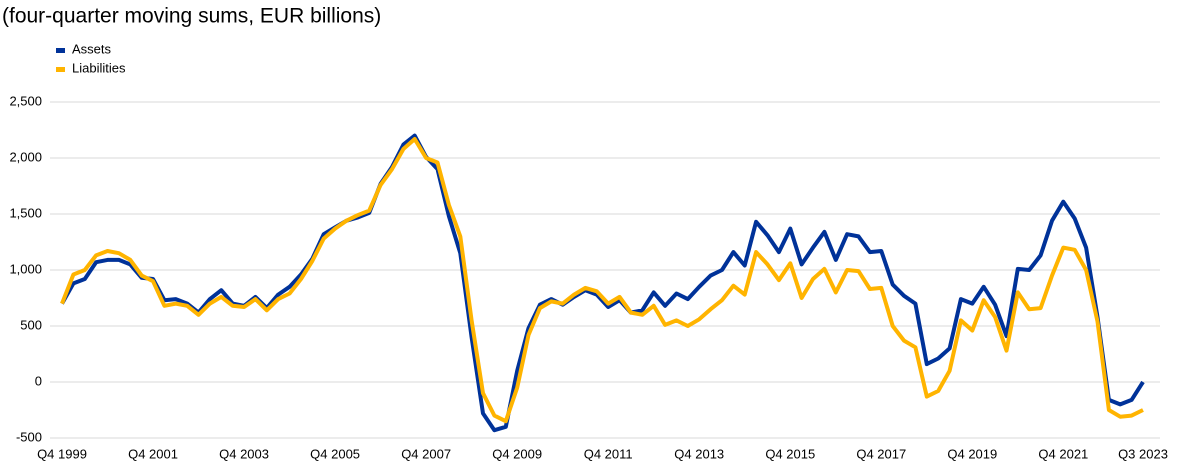  I want to click on x-tick-label: Q4 2001, so click(153, 453).